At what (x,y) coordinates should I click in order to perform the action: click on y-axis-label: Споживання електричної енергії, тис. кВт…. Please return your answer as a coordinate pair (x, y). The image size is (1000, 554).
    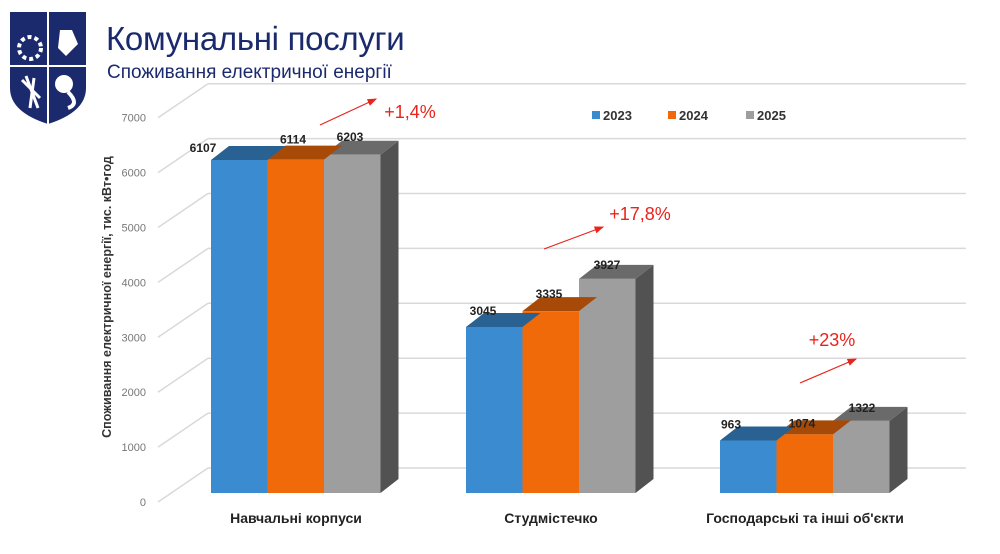
    Looking at the image, I should click on (107, 297).